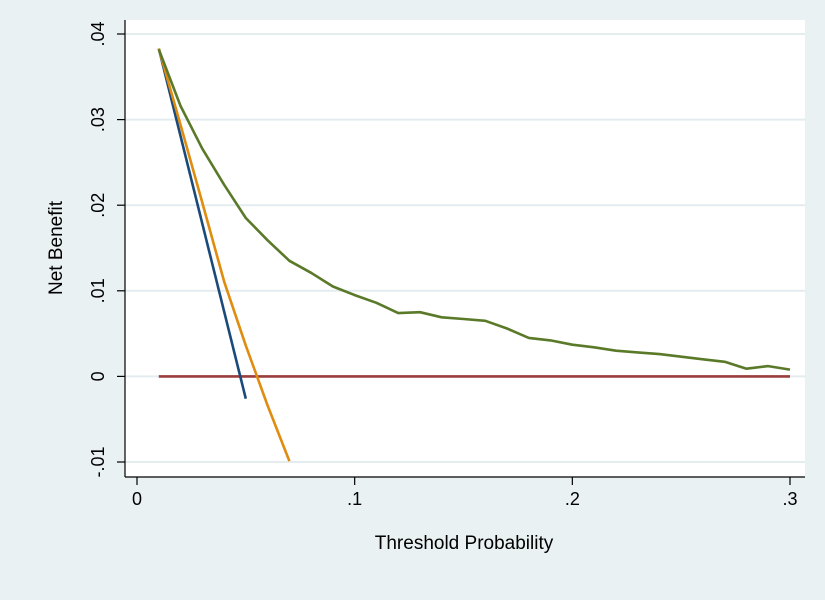 Image resolution: width=825 pixels, height=600 pixels. What do you see at coordinates (56, 247) in the screenshot?
I see `y-axis-title: Net Benefit` at bounding box center [56, 247].